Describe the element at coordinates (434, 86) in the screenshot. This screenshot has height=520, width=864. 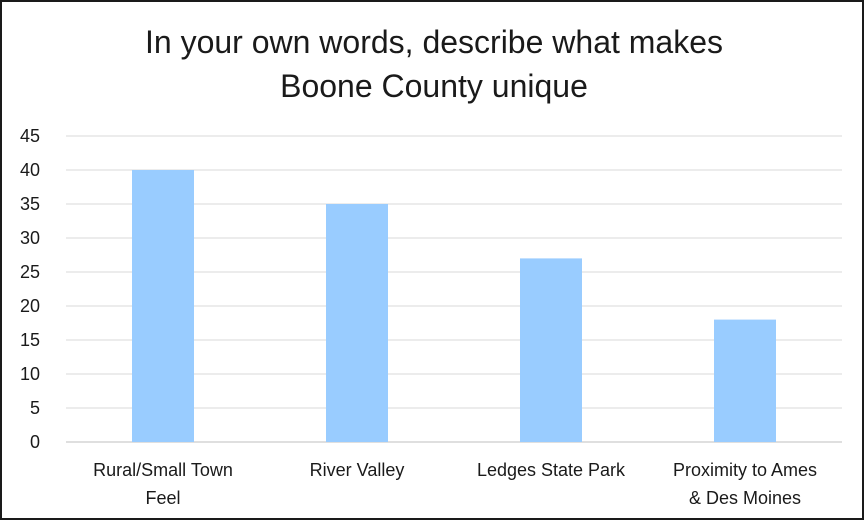
I see `chart-title-line-2: Boone County unique` at that location.